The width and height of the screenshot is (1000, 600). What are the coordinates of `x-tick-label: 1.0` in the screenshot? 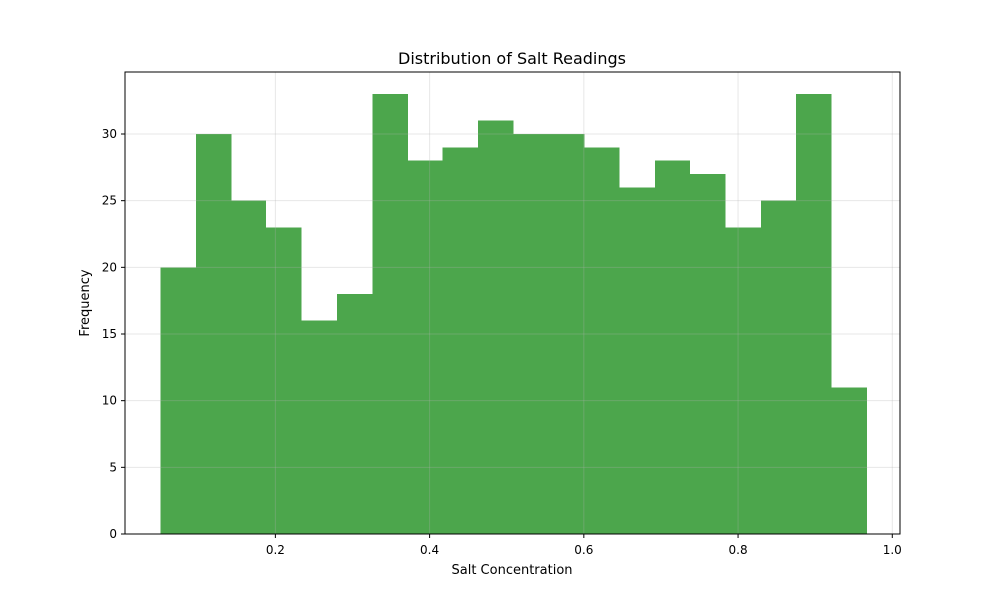 It's located at (892, 550).